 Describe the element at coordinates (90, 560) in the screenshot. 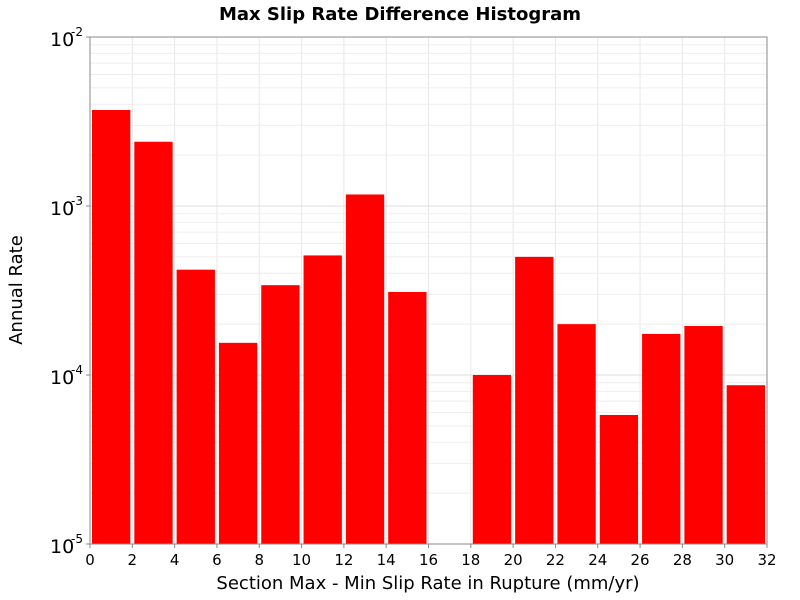

I see `x-tick-label: 0` at that location.